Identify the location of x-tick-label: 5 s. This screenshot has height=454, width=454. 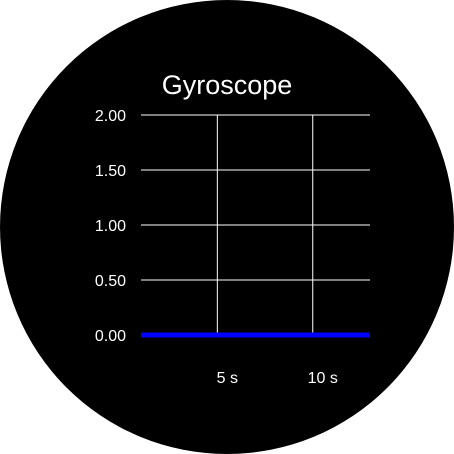
(227, 378).